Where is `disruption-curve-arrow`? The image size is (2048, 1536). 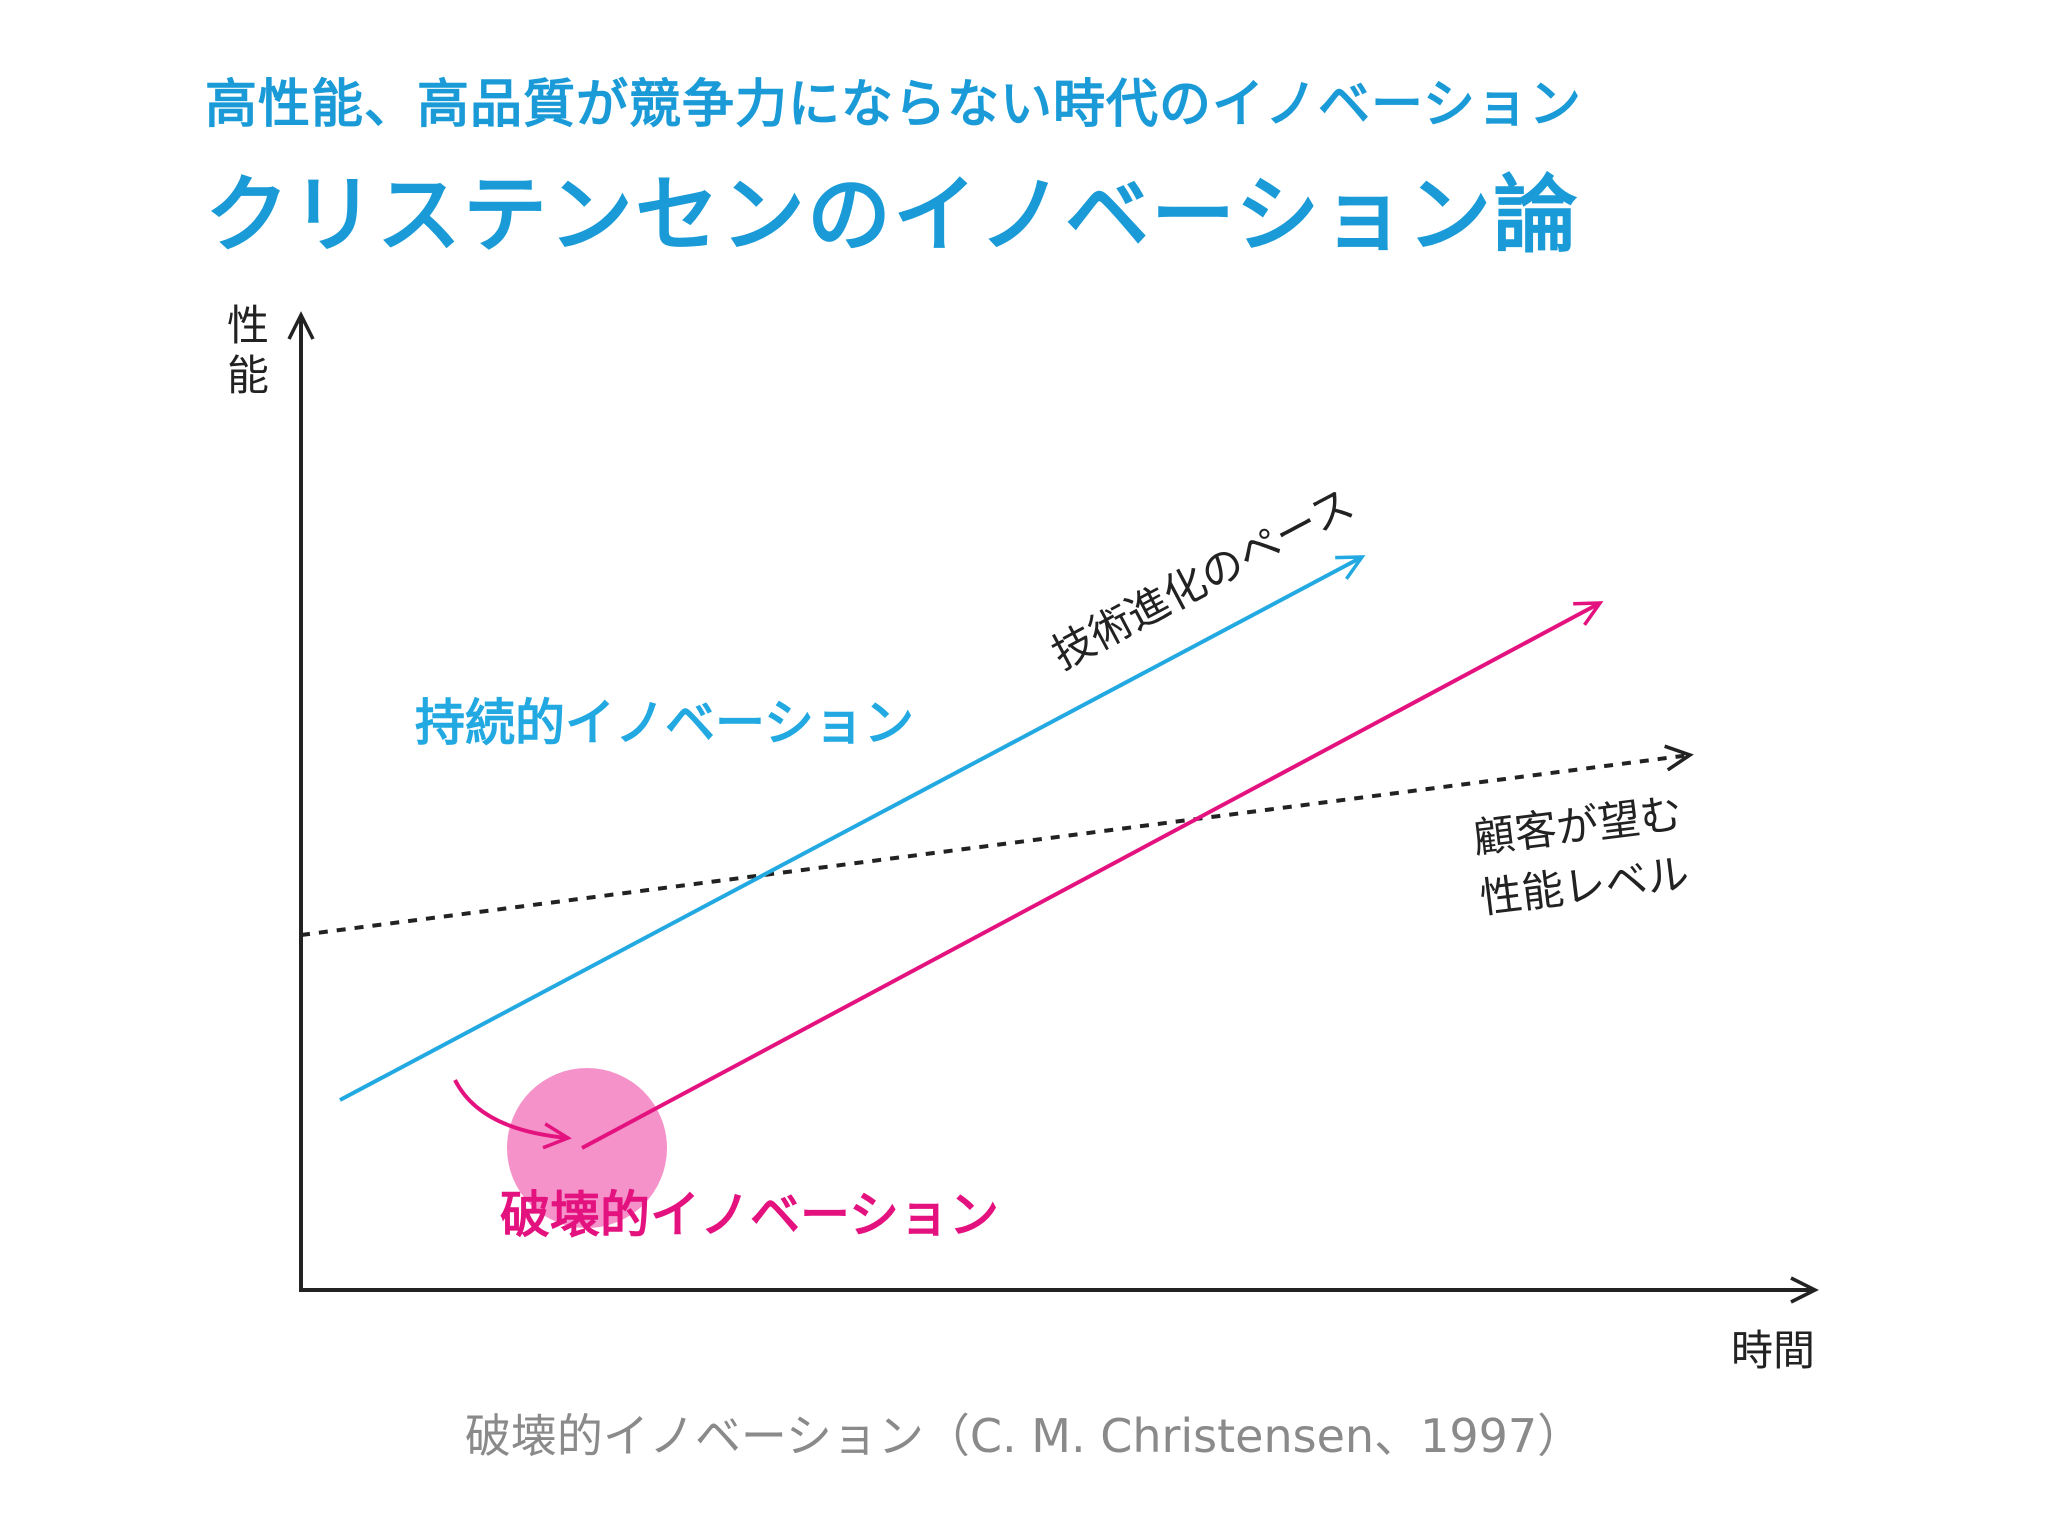 disruption-curve-arrow is located at coordinates (512, 1114).